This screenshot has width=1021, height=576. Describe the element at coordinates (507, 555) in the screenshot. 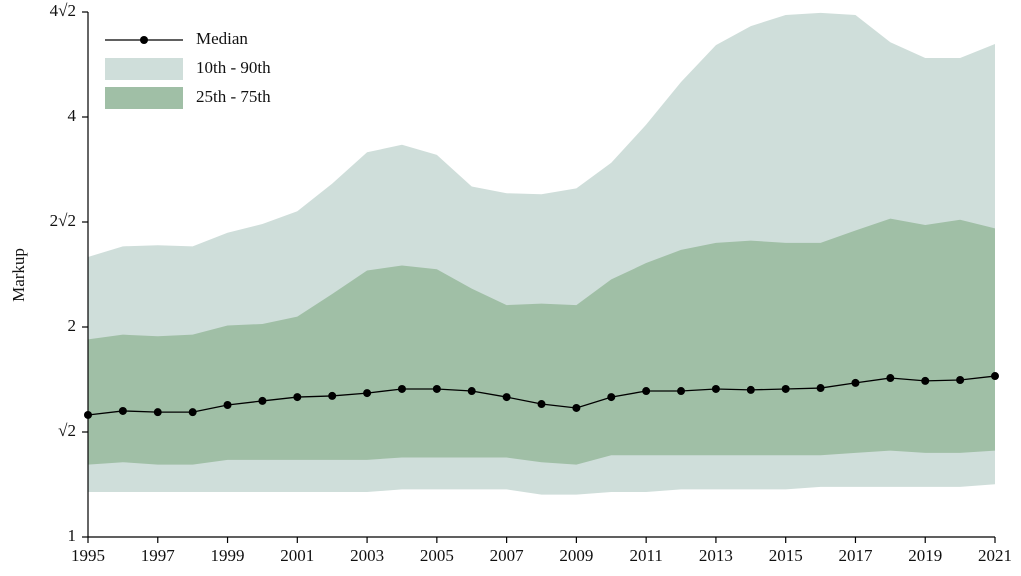

I see `x-tick-label: 2007` at that location.